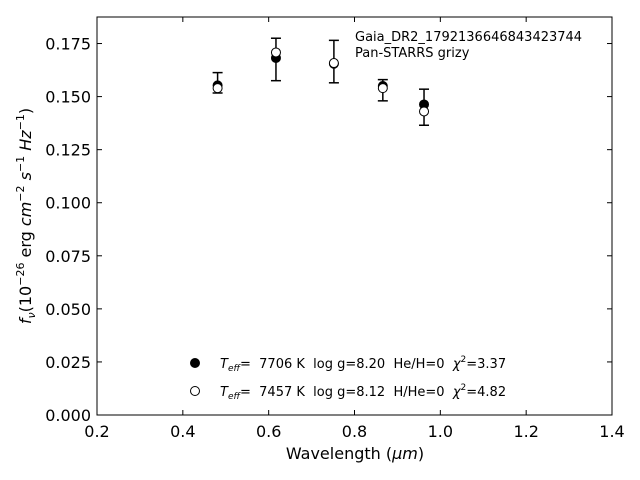  Describe the element at coordinates (611, 431) in the screenshot. I see `x-tick-label: 1.4` at that location.